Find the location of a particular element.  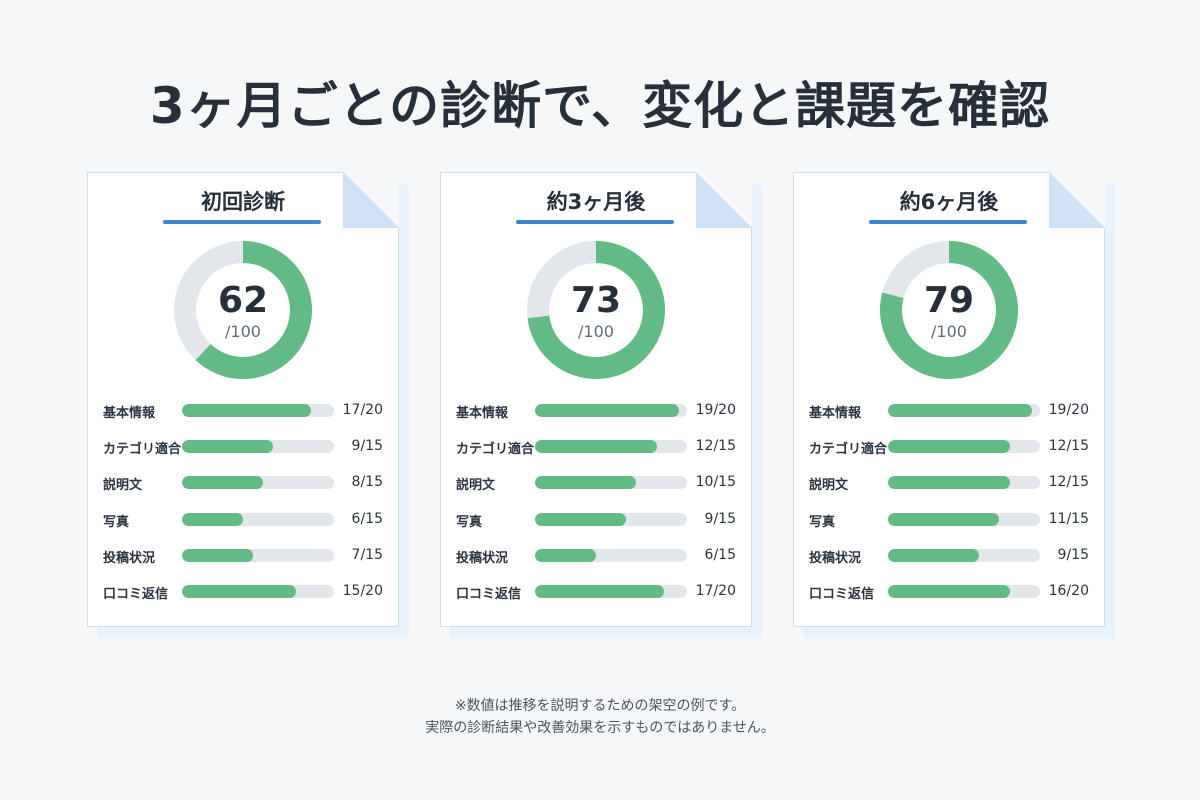

score-value: 62 is located at coordinates (243, 300).